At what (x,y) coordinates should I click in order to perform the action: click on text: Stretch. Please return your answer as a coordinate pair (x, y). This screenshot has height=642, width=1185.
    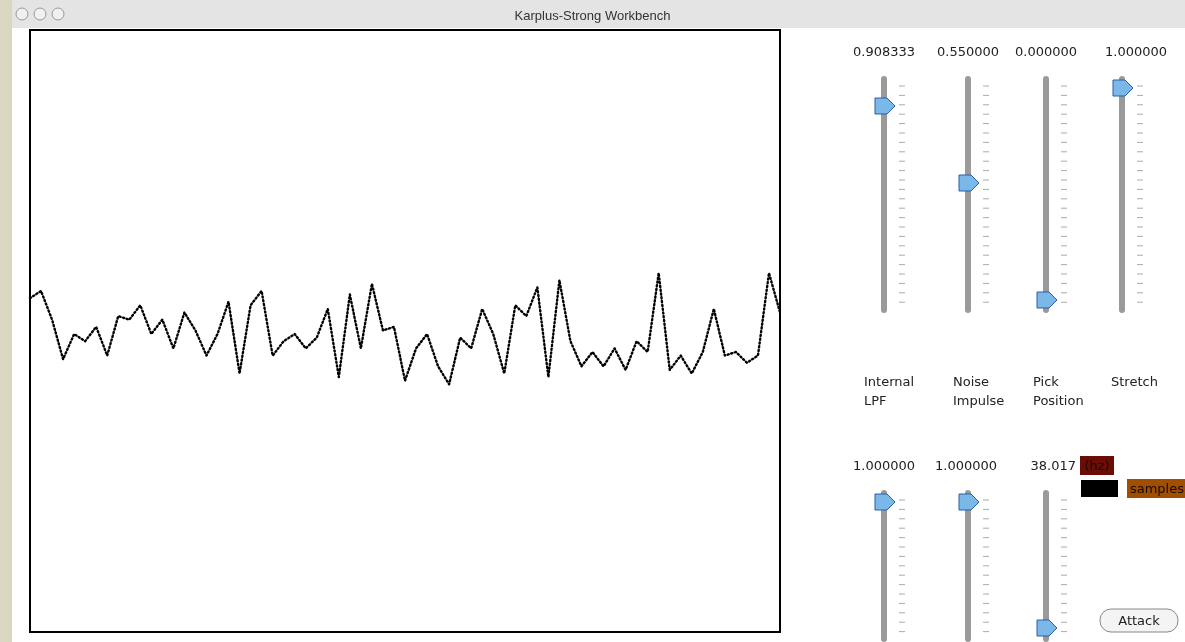
    Looking at the image, I should click on (1134, 381).